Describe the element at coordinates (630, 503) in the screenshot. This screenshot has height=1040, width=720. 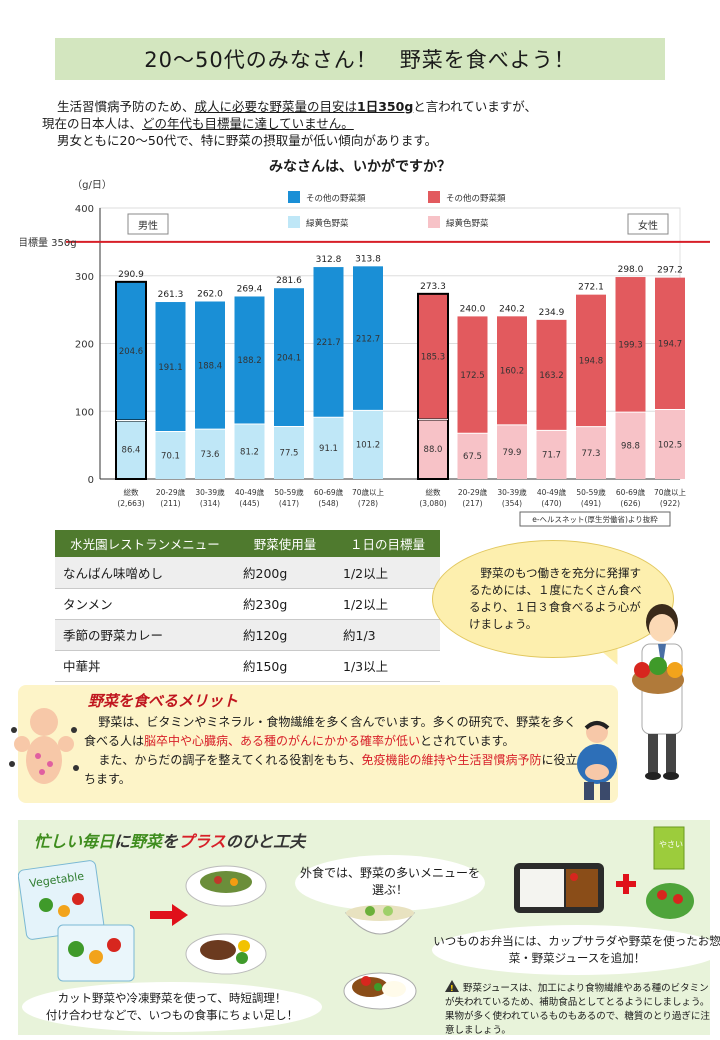
I see `category-count: (626)` at that location.